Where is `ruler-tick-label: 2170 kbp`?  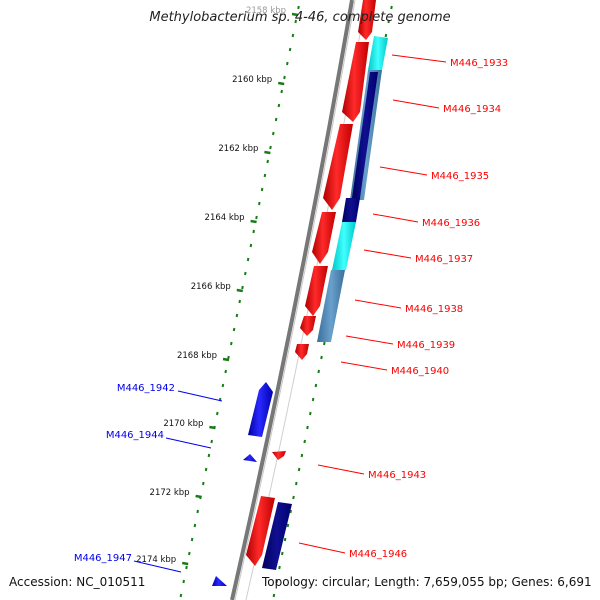 ruler-tick-label: 2170 kbp is located at coordinates (183, 424).